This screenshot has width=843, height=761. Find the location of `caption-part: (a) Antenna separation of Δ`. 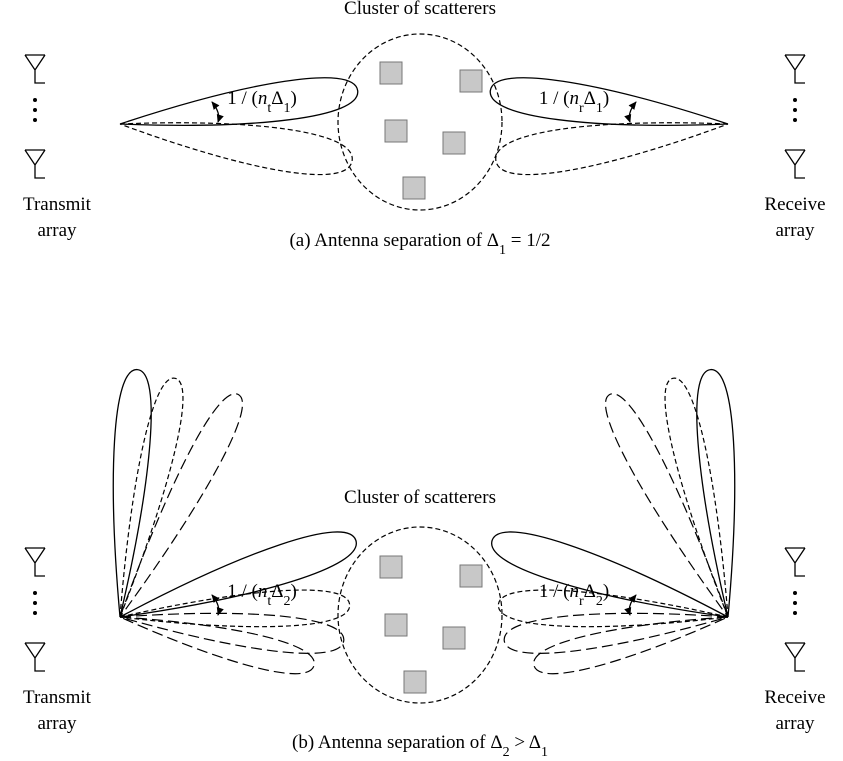

caption-part: (a) Antenna separation of Δ is located at coordinates (394, 240).